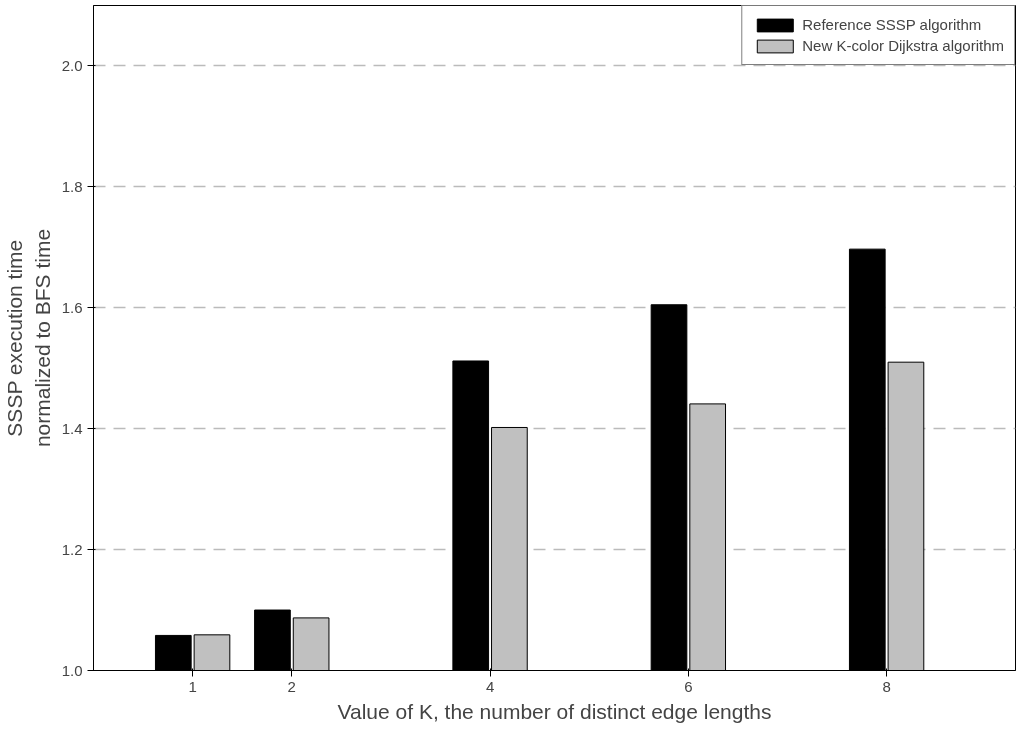 Image resolution: width=1030 pixels, height=735 pixels. I want to click on y-tick-label: 1.8, so click(72, 186).